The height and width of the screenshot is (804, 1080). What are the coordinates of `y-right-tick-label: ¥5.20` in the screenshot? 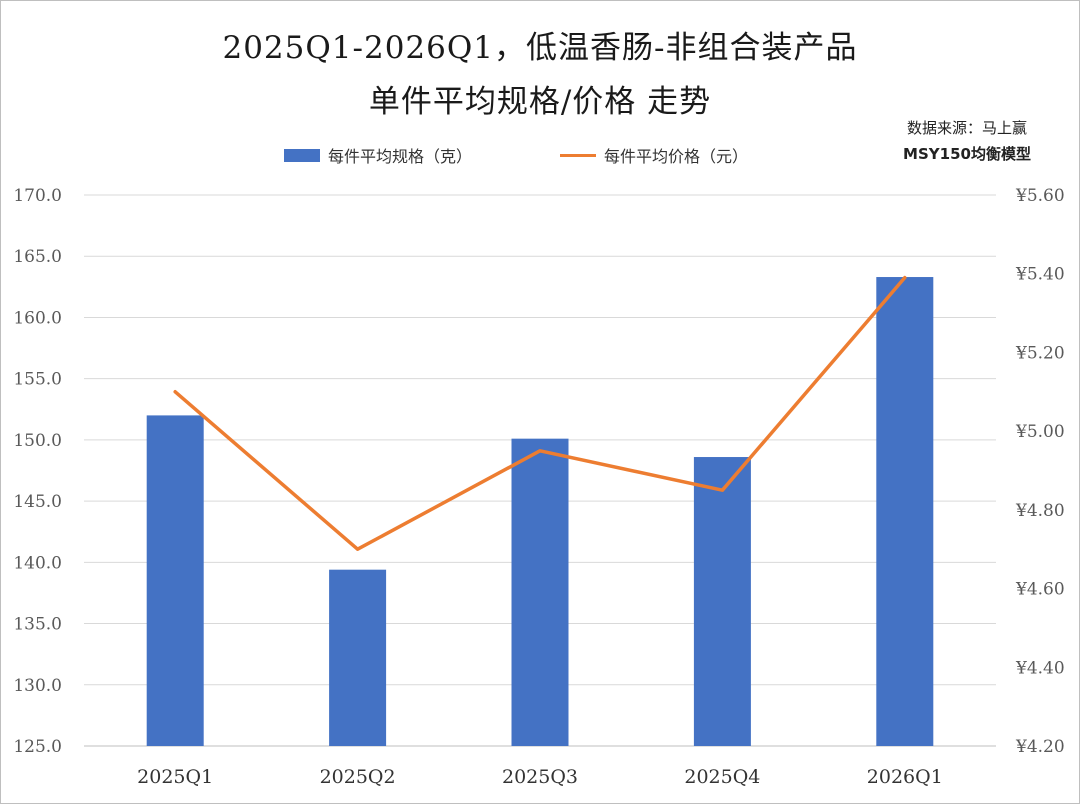 It's located at (1040, 353).